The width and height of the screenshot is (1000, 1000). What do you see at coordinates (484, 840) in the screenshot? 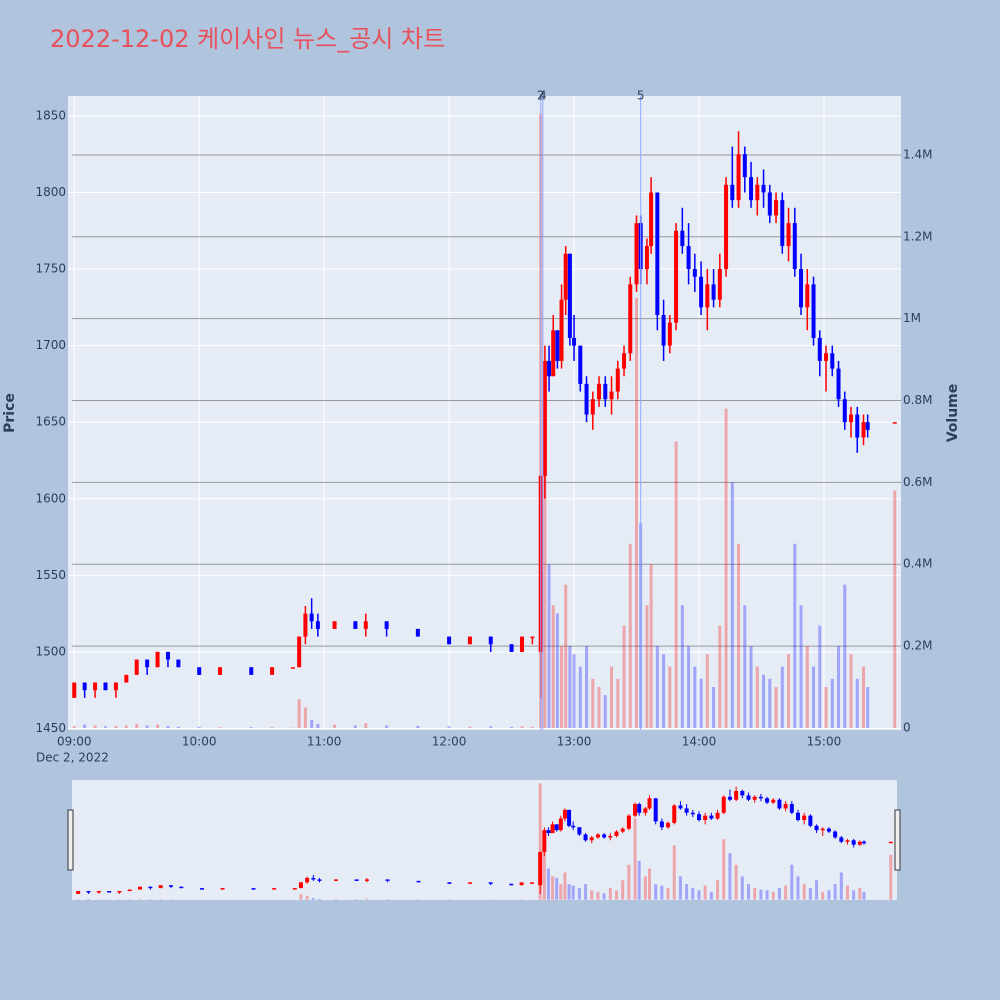
I see `range-slider` at bounding box center [484, 840].